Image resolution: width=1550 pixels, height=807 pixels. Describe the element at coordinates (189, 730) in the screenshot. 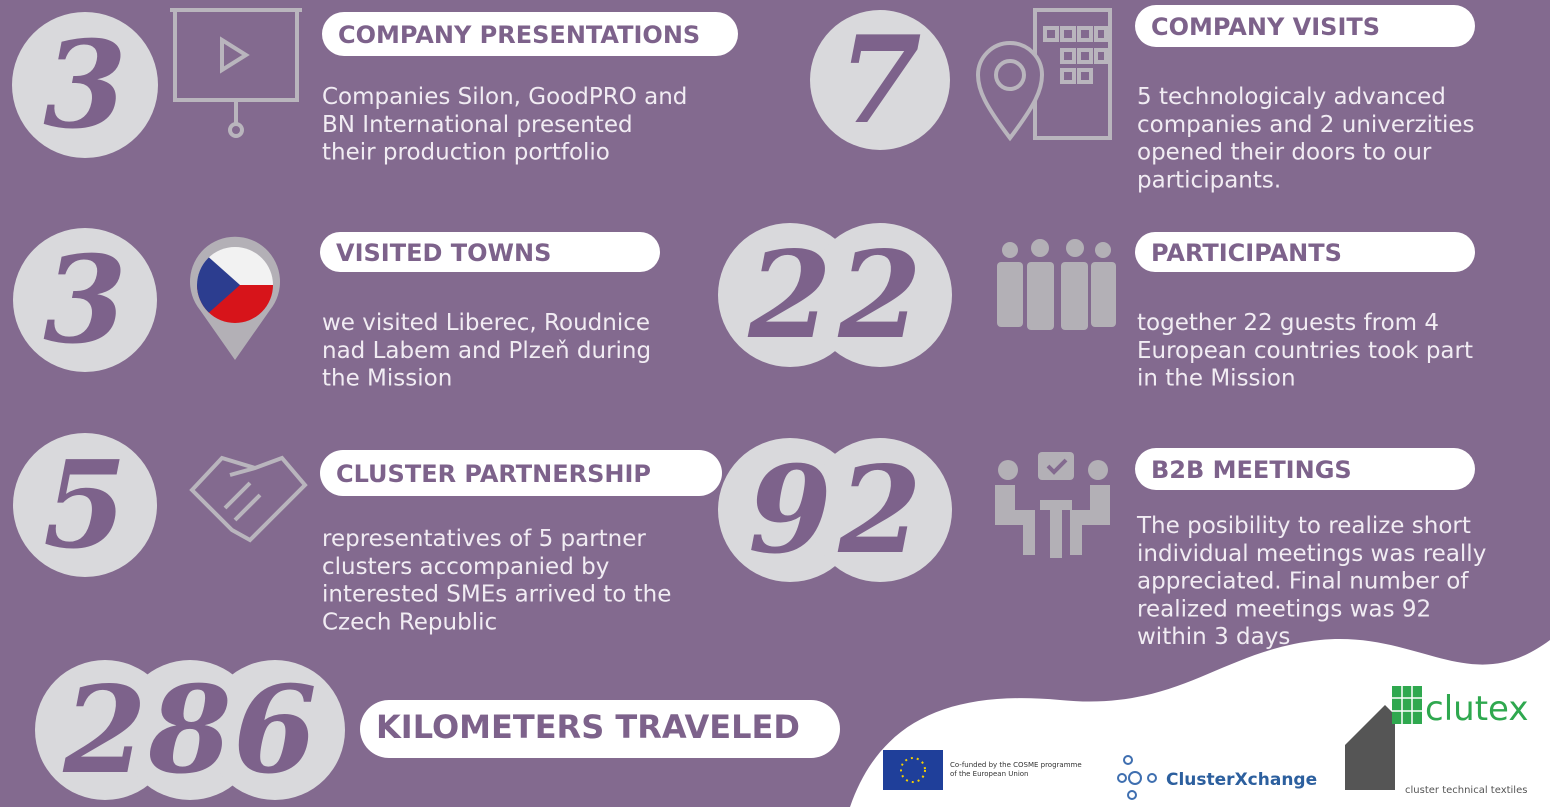

I see `stat-number: 286` at that location.